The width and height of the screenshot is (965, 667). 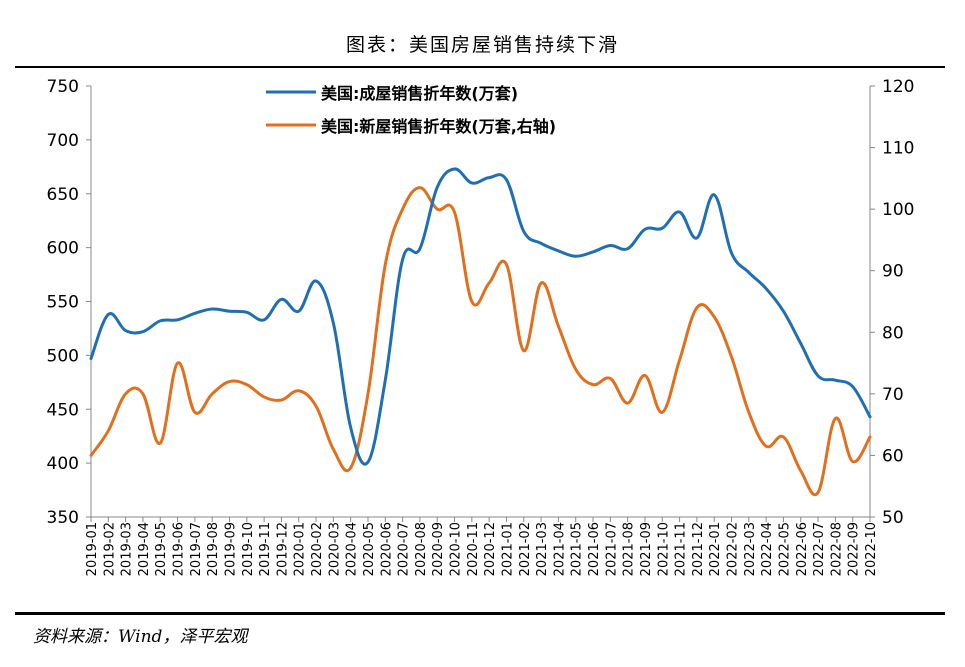 What do you see at coordinates (63, 356) in the screenshot?
I see `left-y-tick-label: 500` at bounding box center [63, 356].